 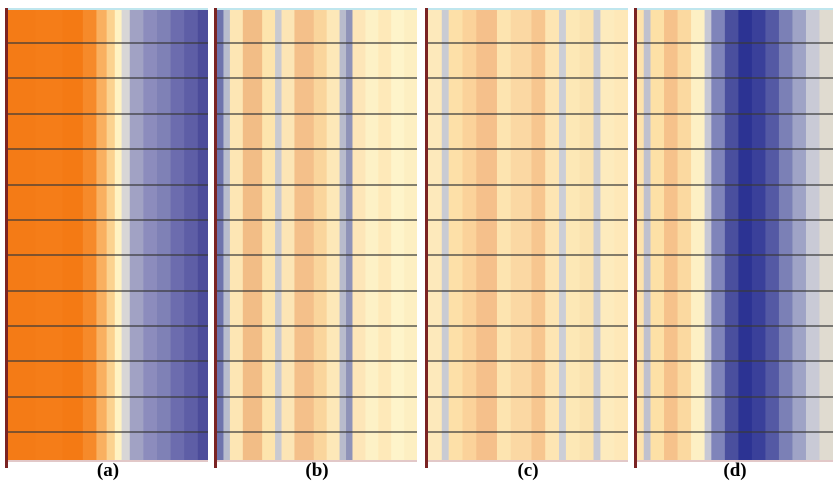 What do you see at coordinates (735, 470) in the screenshot?
I see `panel-d-caption: (d)` at bounding box center [735, 470].